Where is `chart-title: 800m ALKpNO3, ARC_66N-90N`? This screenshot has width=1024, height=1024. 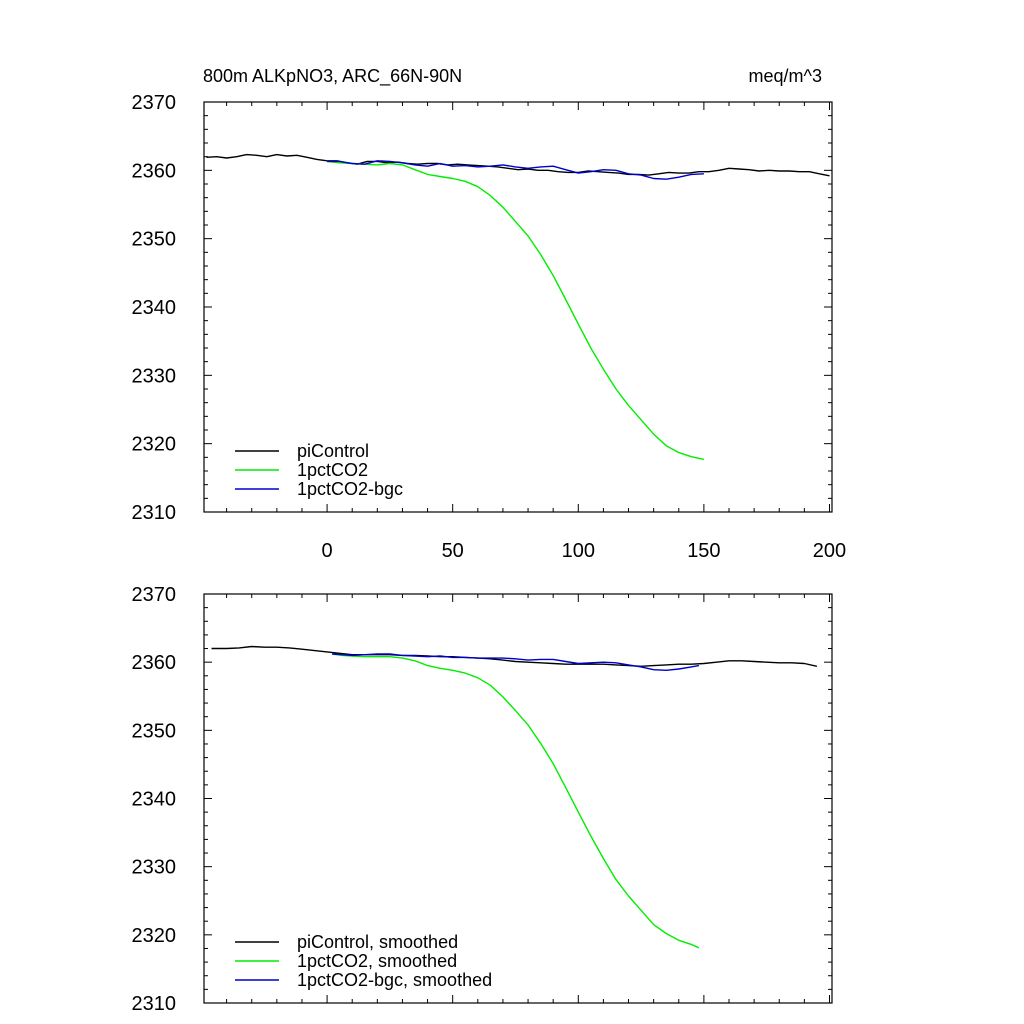
chart-title: 800m ALKpNO3, ARC_66N-90N is located at coordinates (332, 76).